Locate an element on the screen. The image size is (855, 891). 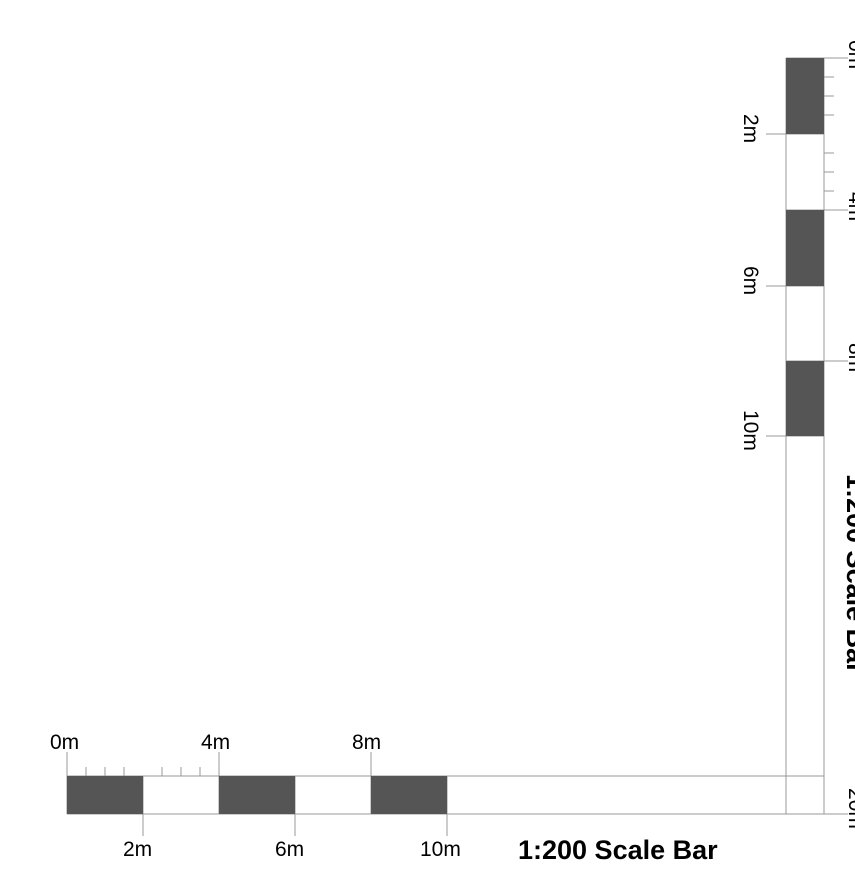
h-label-8m: 8m is located at coordinates (366, 742).